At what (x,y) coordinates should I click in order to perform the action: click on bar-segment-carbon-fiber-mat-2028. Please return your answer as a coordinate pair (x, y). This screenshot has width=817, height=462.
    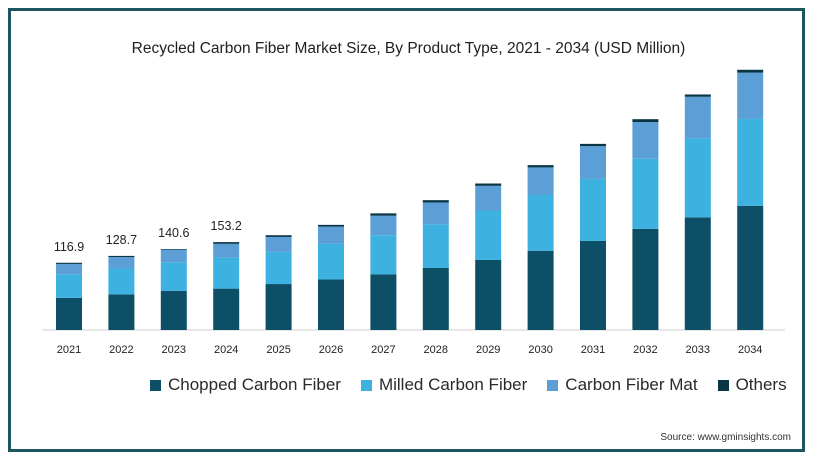
    Looking at the image, I should click on (435, 213).